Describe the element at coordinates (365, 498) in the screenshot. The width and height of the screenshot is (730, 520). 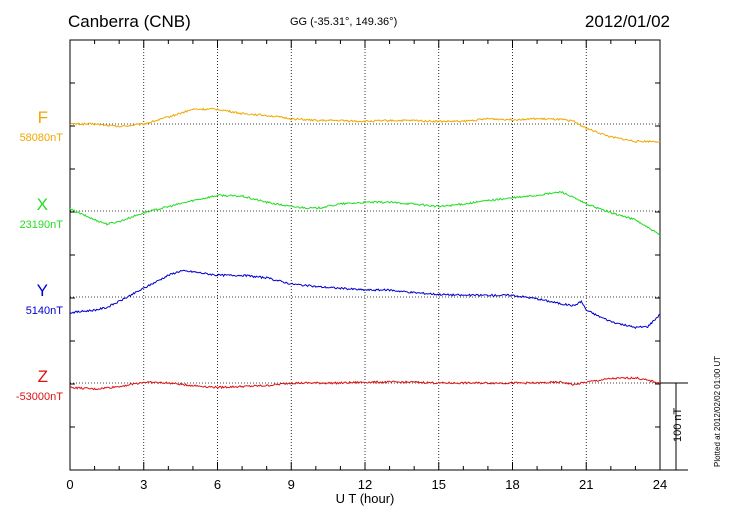
I see `x-axis-label: U T (hour)` at that location.